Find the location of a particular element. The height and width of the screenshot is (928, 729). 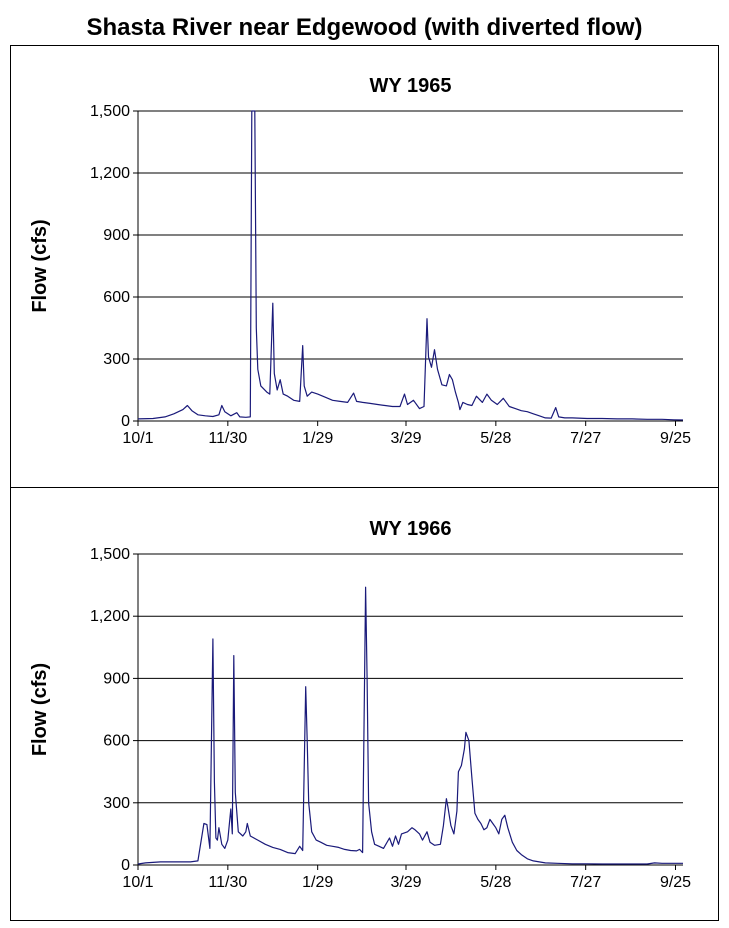

chart-title: WY 1965 is located at coordinates (411, 86).